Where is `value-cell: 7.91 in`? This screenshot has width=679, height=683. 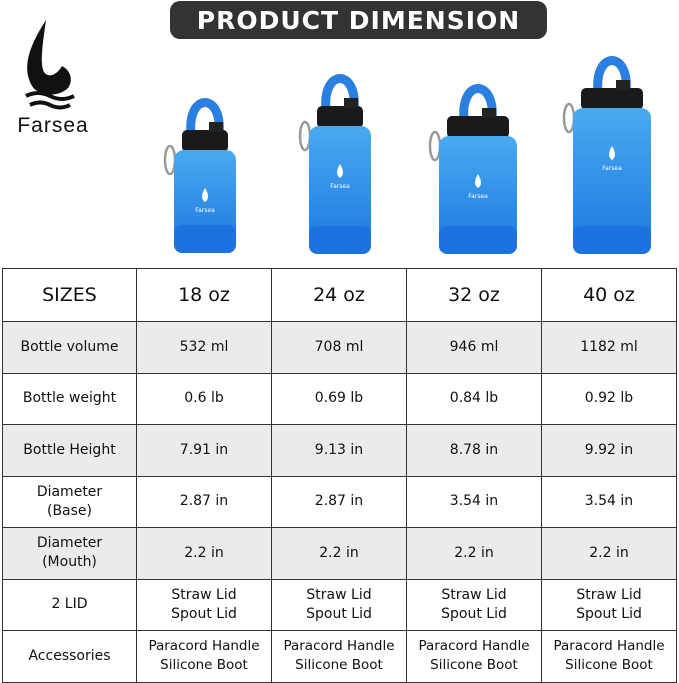
value-cell: 7.91 in is located at coordinates (204, 450).